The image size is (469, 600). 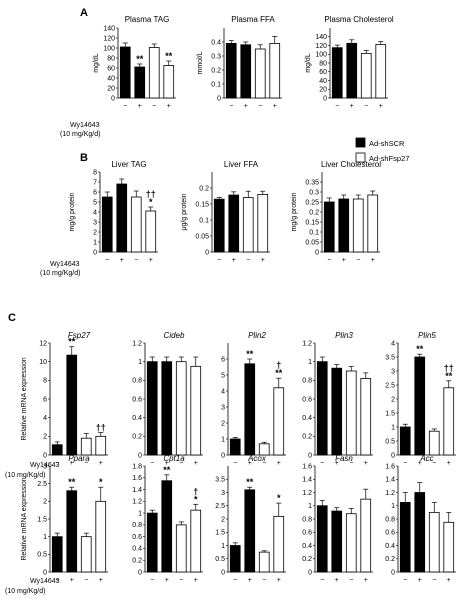 What do you see at coordinates (111, 88) in the screenshot?
I see `y-tick-label: 20` at bounding box center [111, 88].